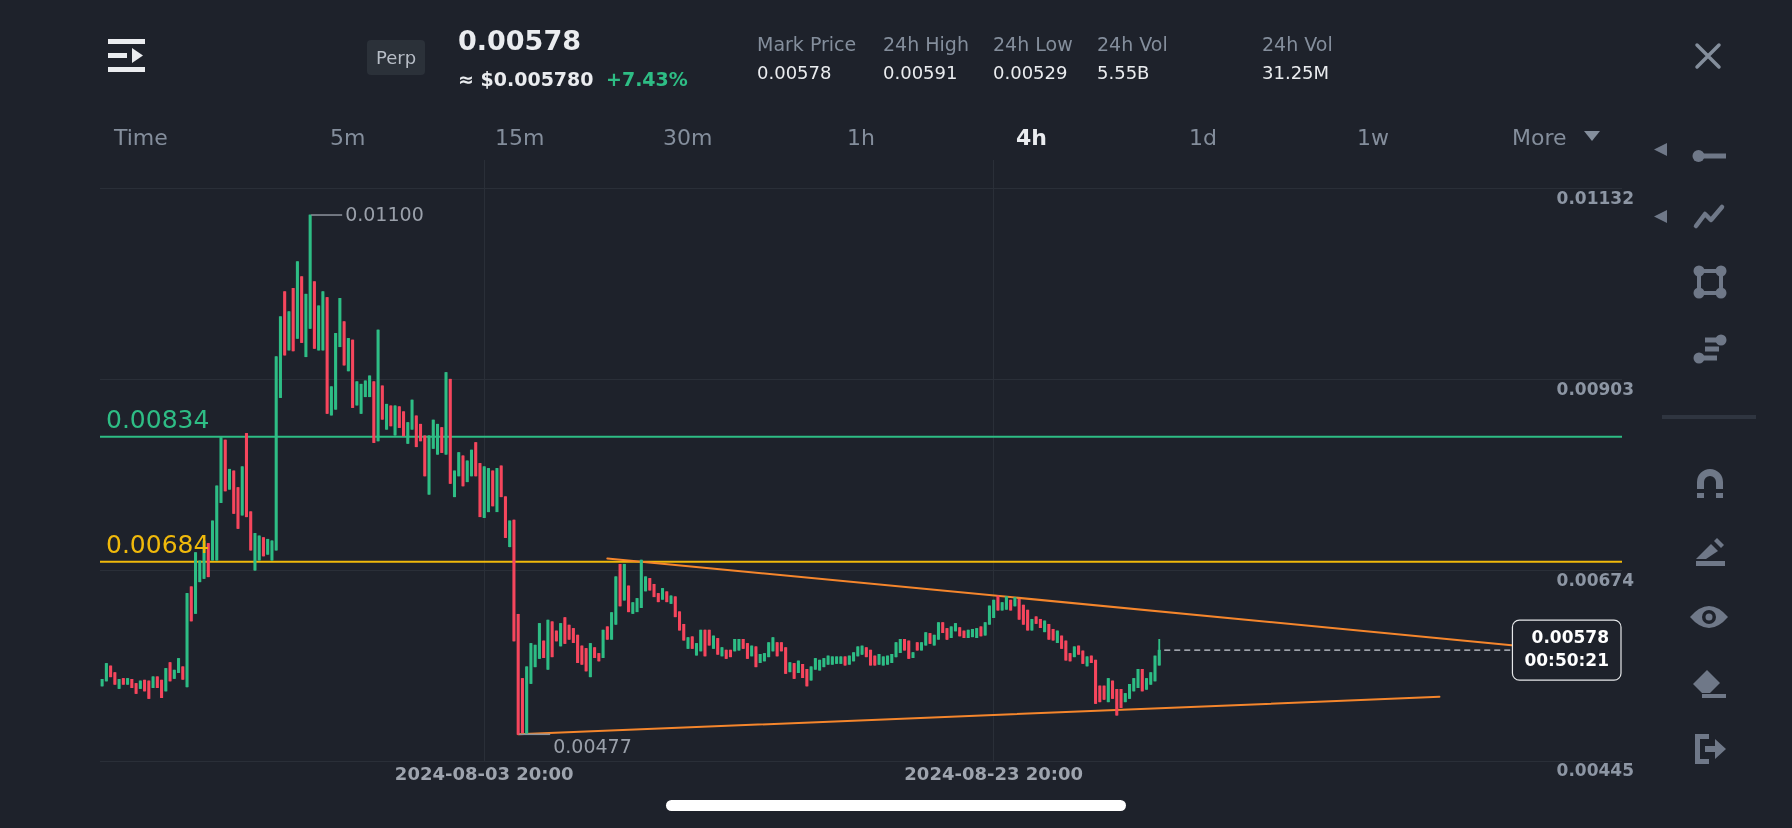 The width and height of the screenshot is (1792, 828). Describe the element at coordinates (1595, 388) in the screenshot. I see `y-tick-label: 0.00903` at that location.